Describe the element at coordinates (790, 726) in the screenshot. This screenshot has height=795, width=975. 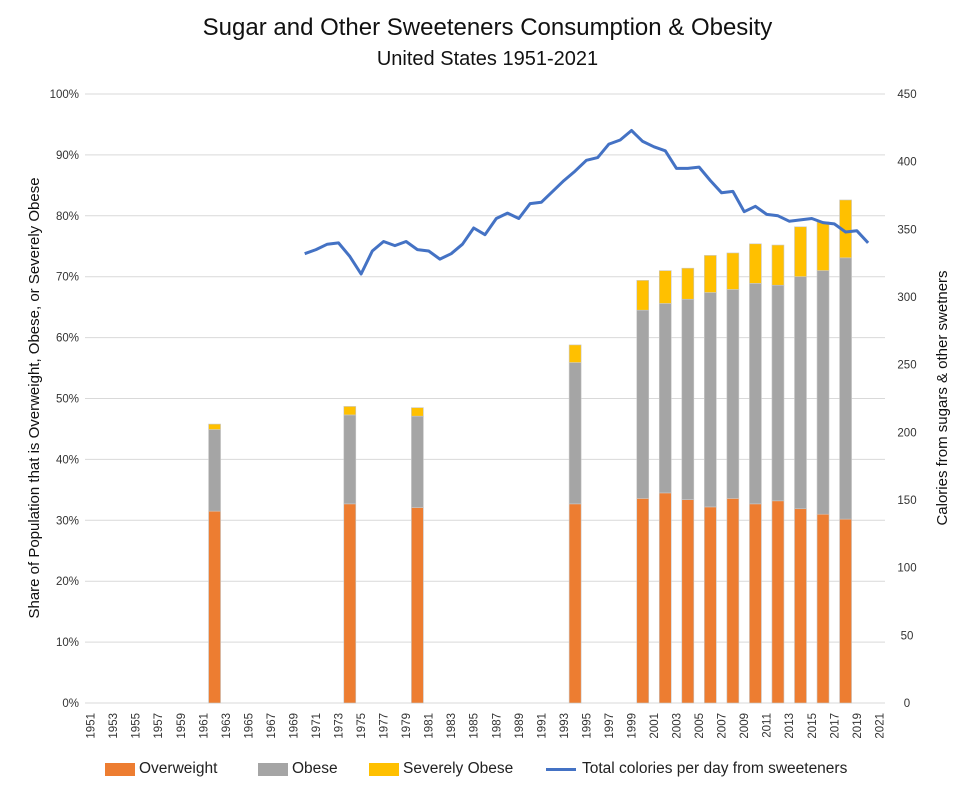
I see `x-tick-label: 2013` at that location.